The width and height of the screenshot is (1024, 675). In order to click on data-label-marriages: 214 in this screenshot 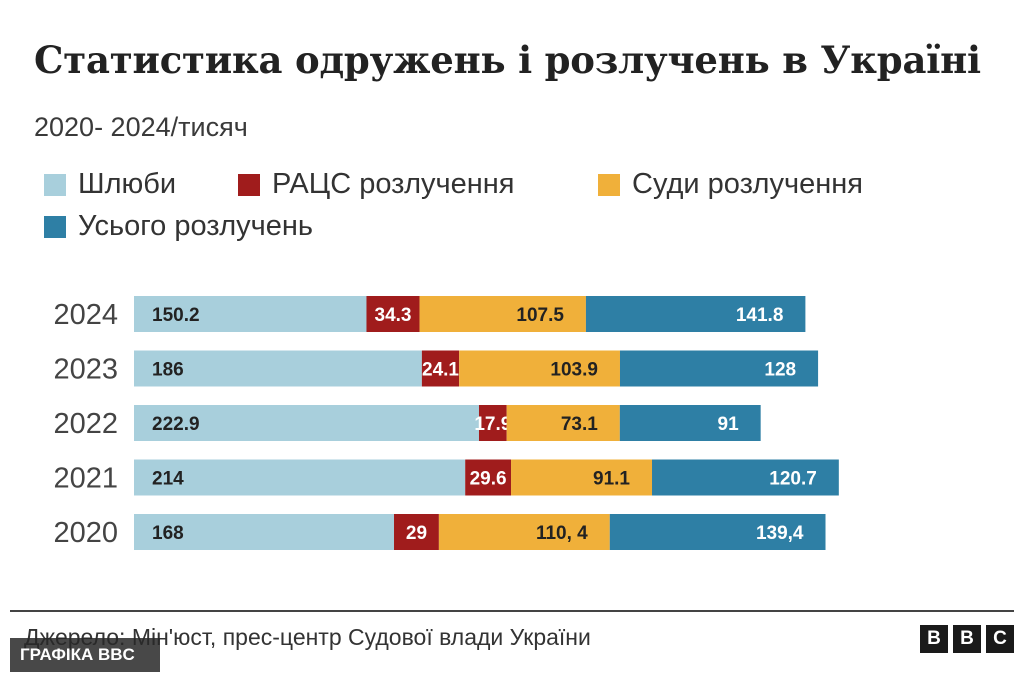, I will do `click(168, 479)`.